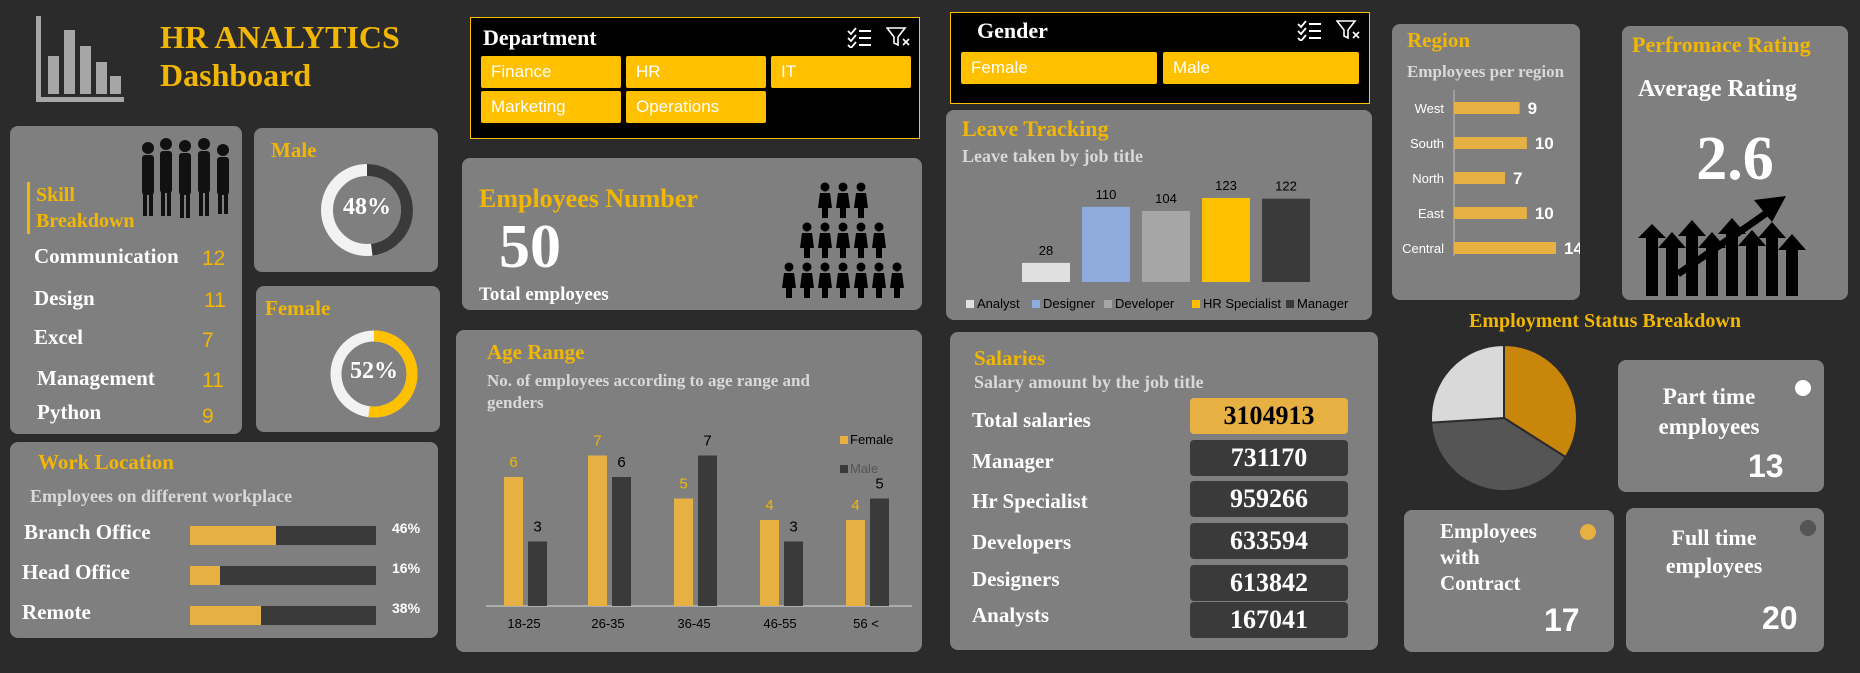 This screenshot has height=673, width=1860. Describe the element at coordinates (1030, 501) in the screenshot. I see `salary-label-hr-specialist: Hr Specialist` at that location.